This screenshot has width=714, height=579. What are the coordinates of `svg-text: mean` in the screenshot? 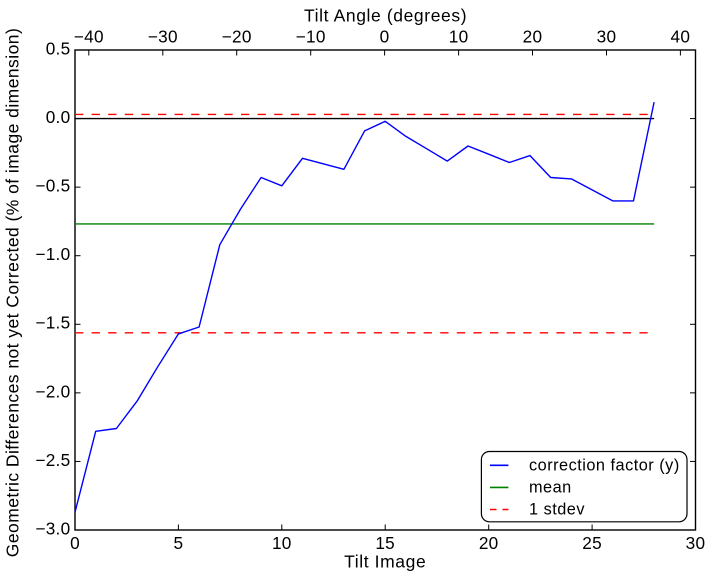 It's located at (550, 488).